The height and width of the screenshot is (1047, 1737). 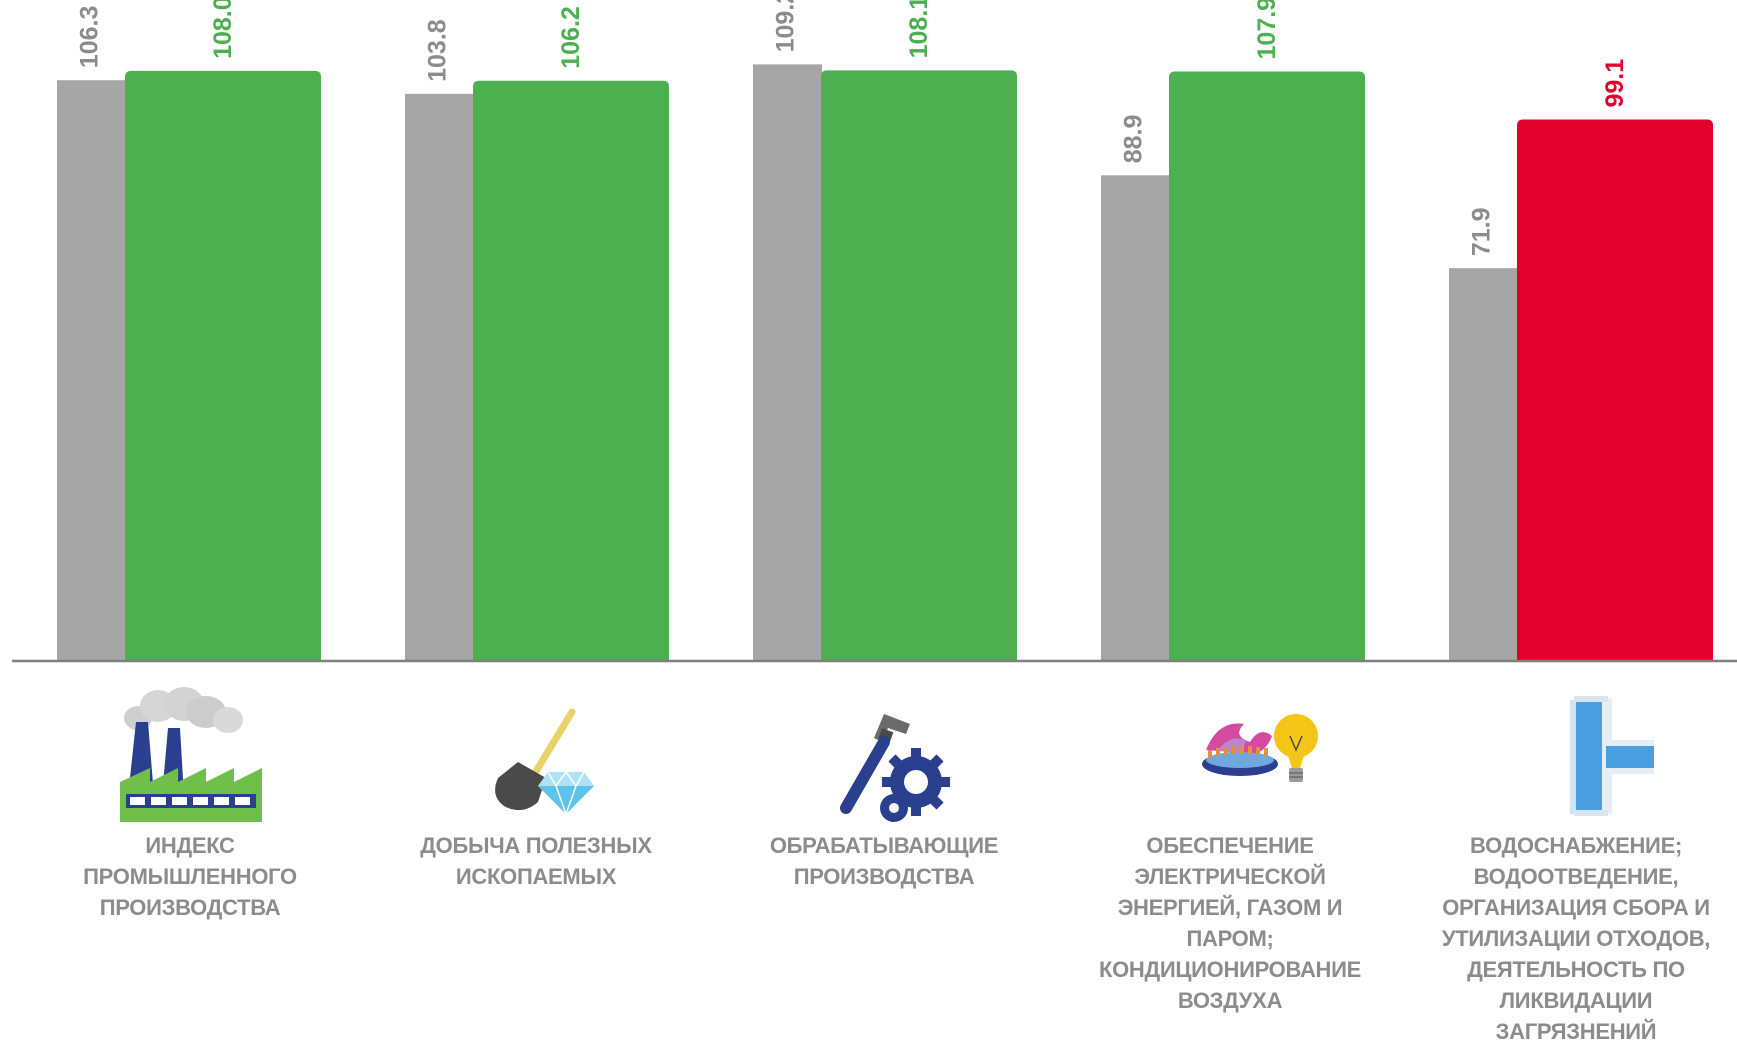 What do you see at coordinates (786, 26) in the screenshot?
I see `value-label-previous: 109.2` at bounding box center [786, 26].